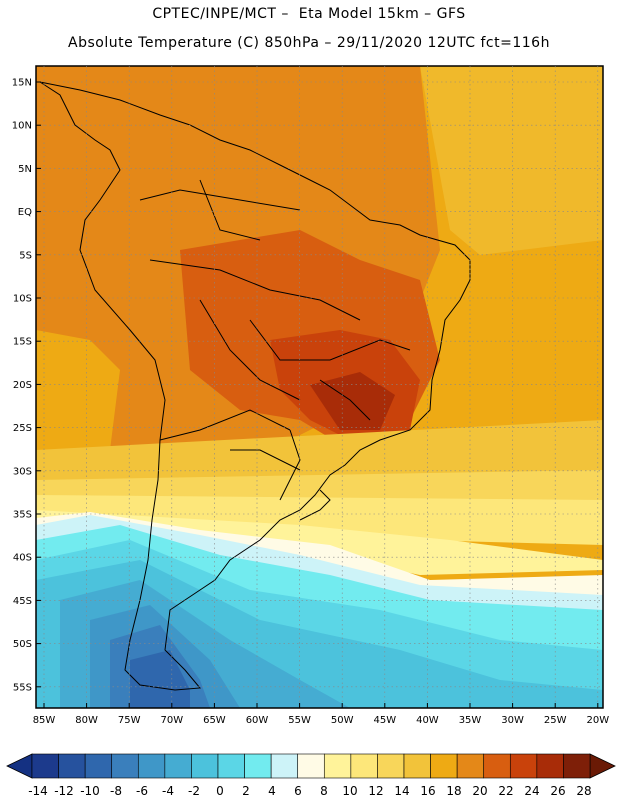 This screenshot has width=618, height=800. I want to click on colorbar-label: -14, so click(38, 791).